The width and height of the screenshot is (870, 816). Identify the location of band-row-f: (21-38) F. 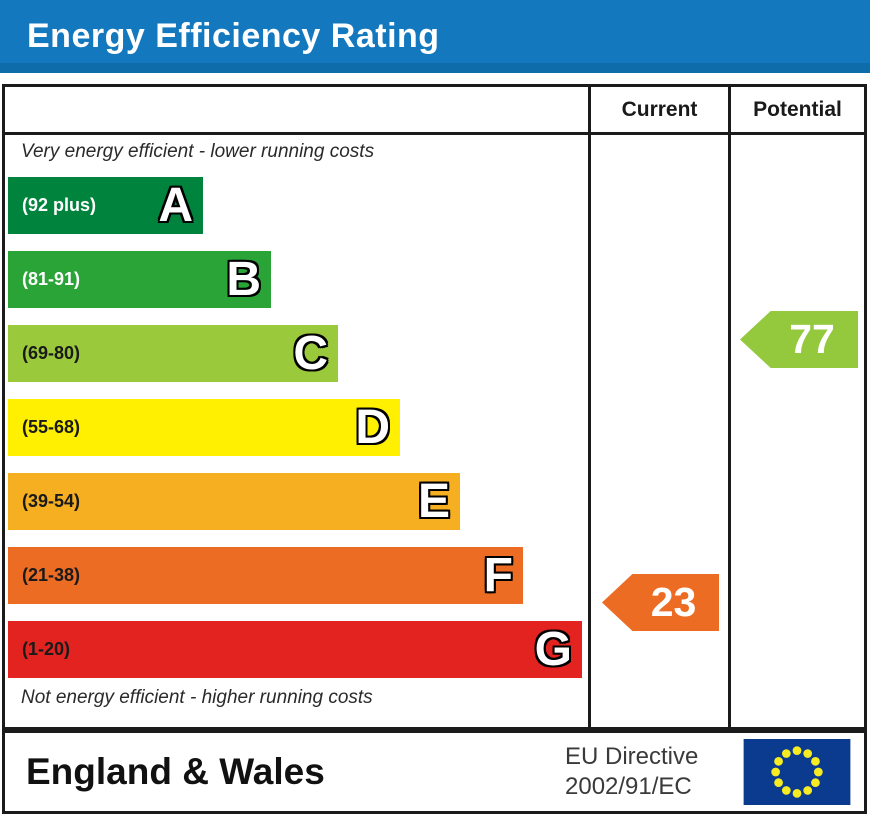
(295, 575).